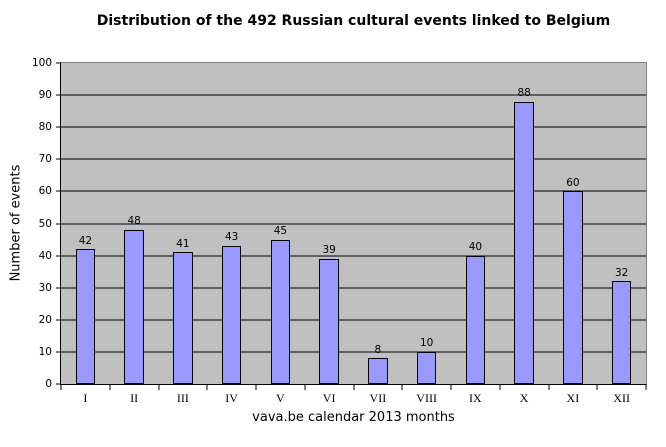 This screenshot has width=666, height=447. I want to click on bar-value-label: 43, so click(231, 237).